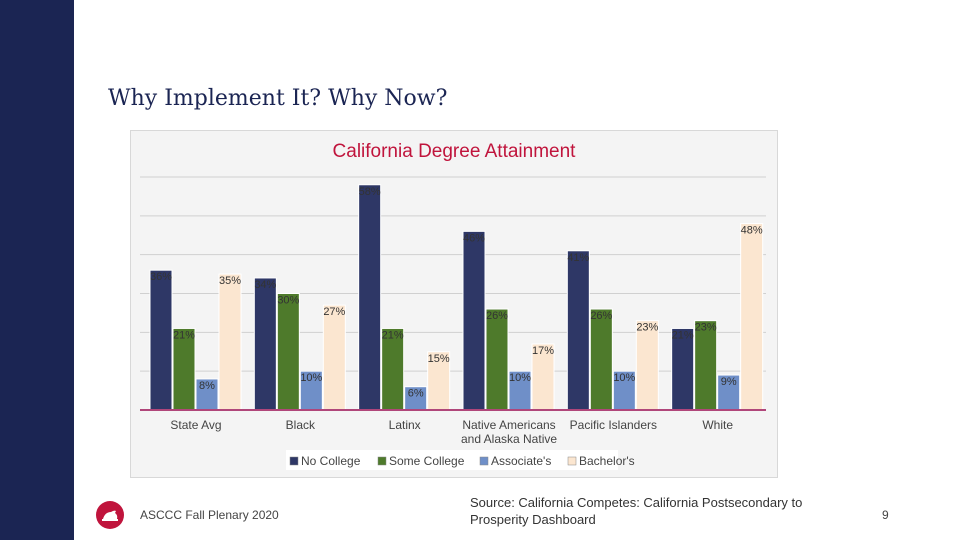 The image size is (960, 540). What do you see at coordinates (288, 301) in the screenshot?
I see `data-label: 30%` at bounding box center [288, 301].